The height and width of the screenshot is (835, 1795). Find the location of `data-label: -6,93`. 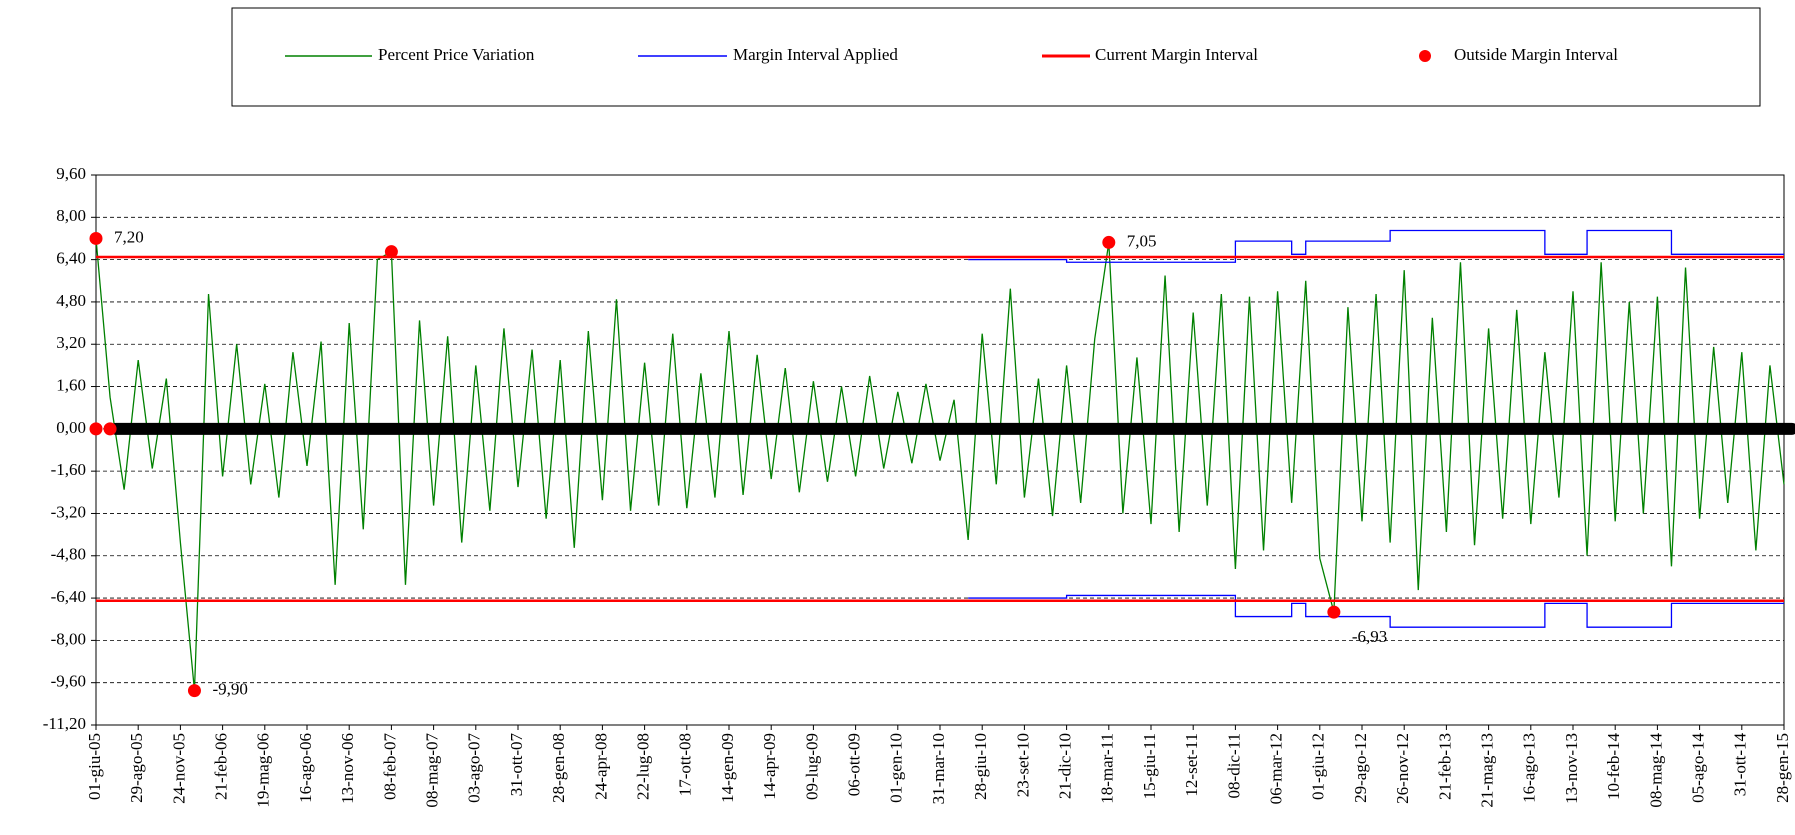

data-label: -6,93 is located at coordinates (1369, 636).